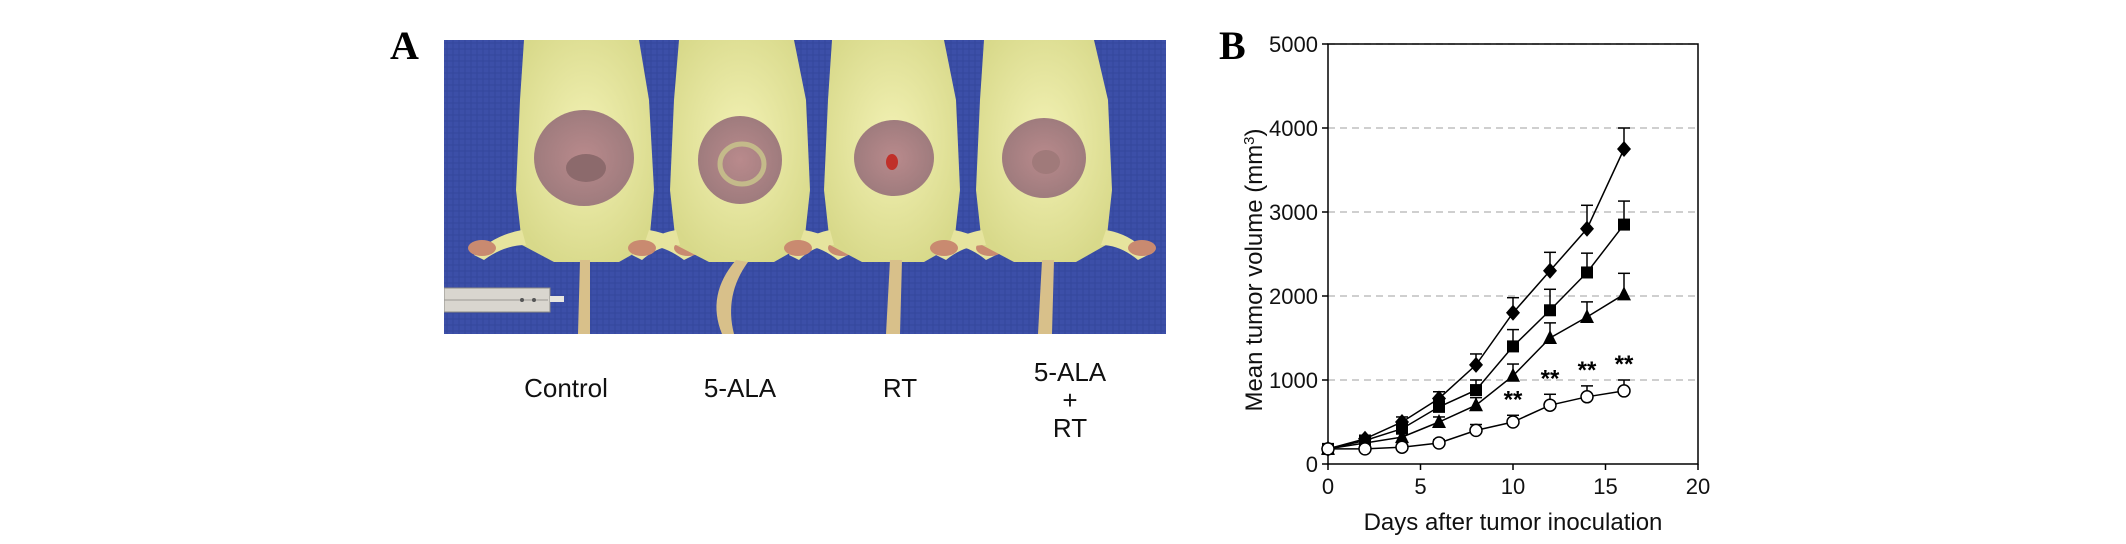 The width and height of the screenshot is (2126, 544). Describe the element at coordinates (900, 388) in the screenshot. I see `group-label-rt: RT` at that location.